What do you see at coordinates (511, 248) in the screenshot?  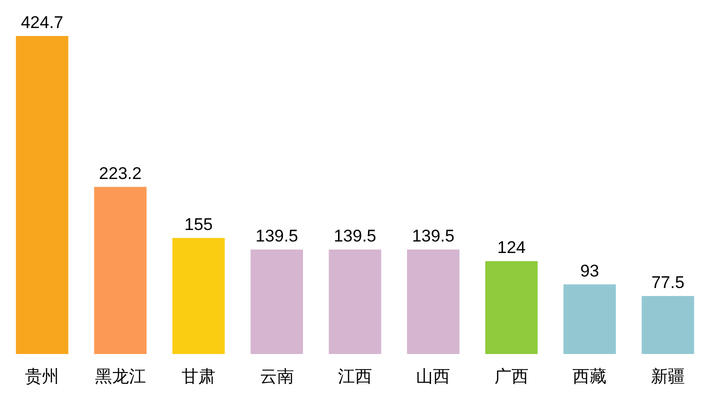 I see `data-label: 124` at bounding box center [511, 248].